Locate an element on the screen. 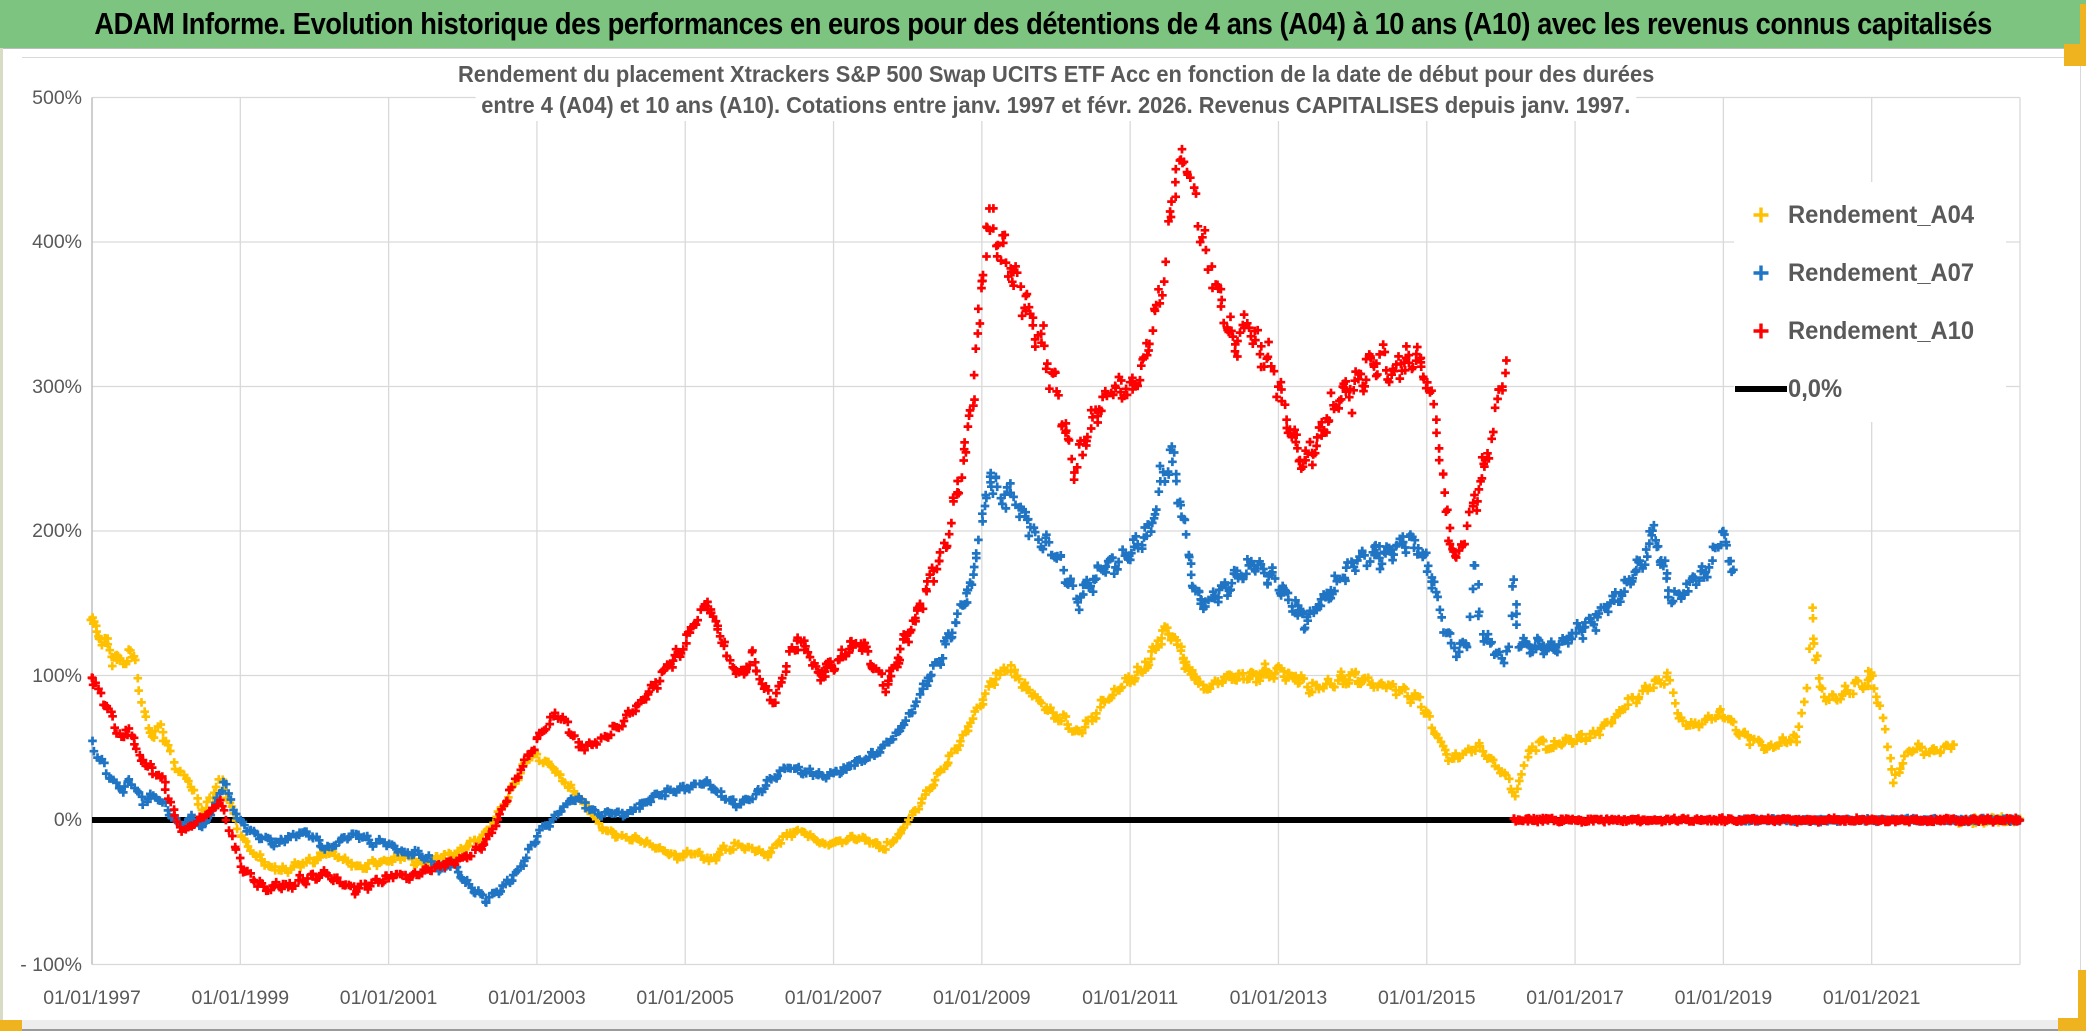  x-axis-tick: 01/01/2005 is located at coordinates (685, 998).